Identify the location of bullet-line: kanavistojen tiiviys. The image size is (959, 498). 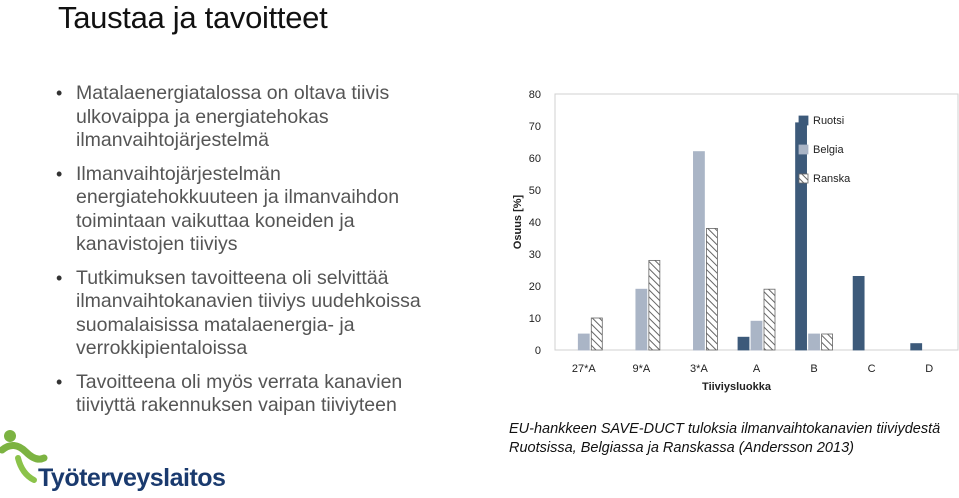
(157, 244).